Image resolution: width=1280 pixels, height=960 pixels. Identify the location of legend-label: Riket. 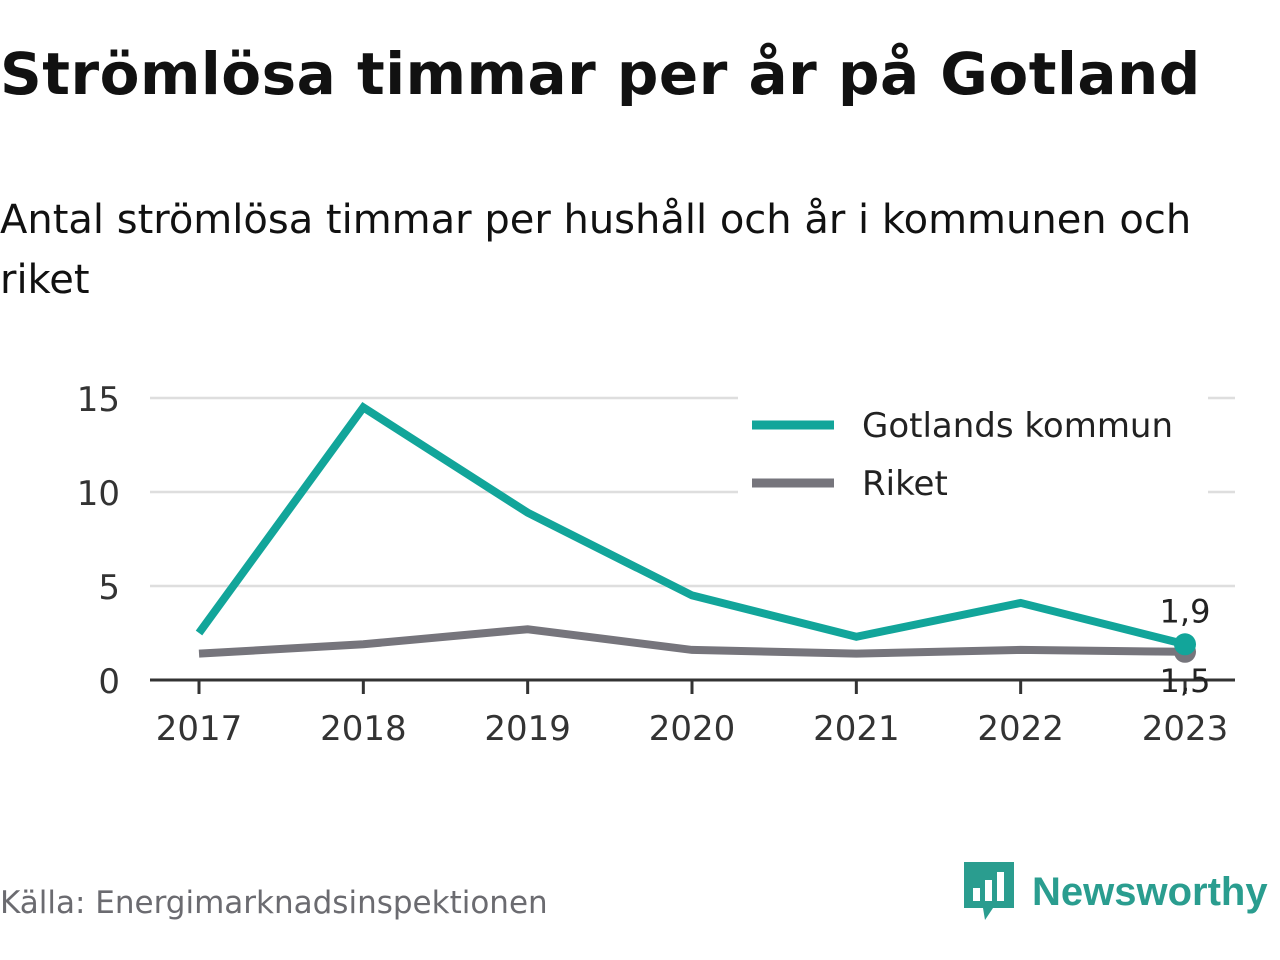
(905, 484).